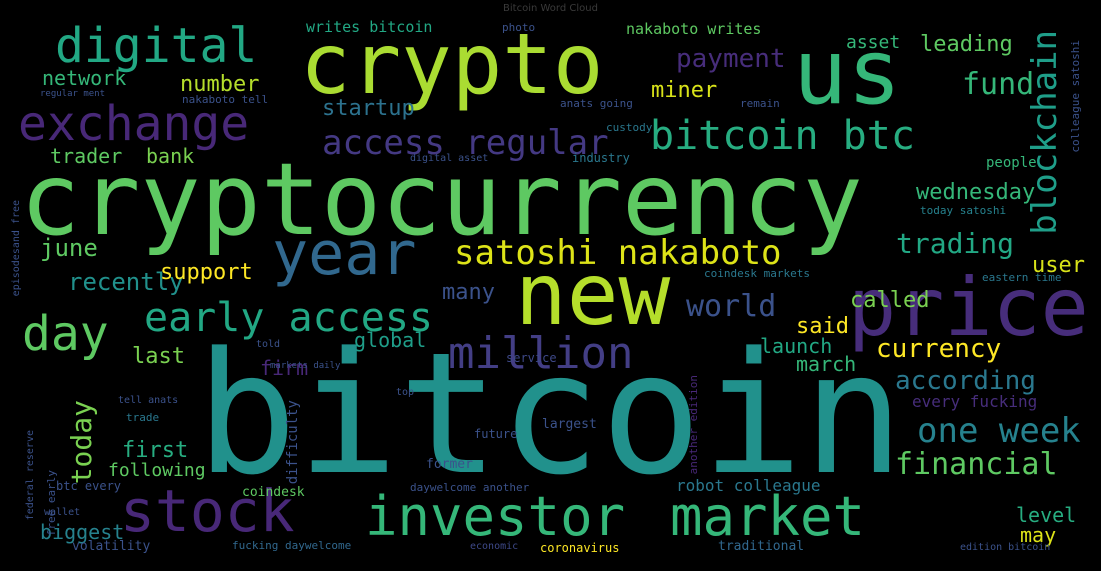 Image resolution: width=1101 pixels, height=571 pixels. What do you see at coordinates (826, 364) in the screenshot?
I see `word: march` at bounding box center [826, 364].